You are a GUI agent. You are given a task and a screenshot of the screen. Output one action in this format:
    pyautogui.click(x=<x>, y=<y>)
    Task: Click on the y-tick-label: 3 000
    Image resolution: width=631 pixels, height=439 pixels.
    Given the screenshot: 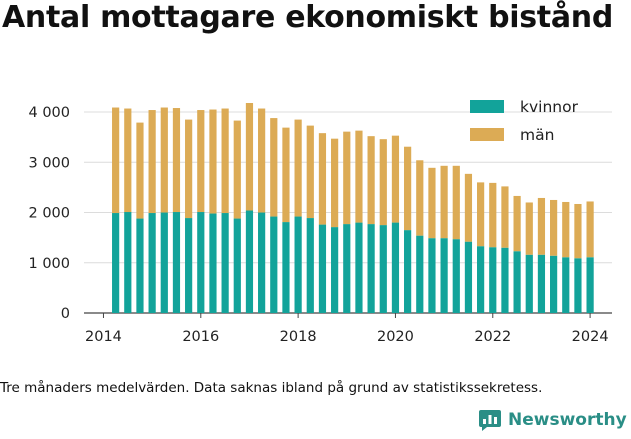 What is the action you would take?
    pyautogui.click(x=49, y=163)
    